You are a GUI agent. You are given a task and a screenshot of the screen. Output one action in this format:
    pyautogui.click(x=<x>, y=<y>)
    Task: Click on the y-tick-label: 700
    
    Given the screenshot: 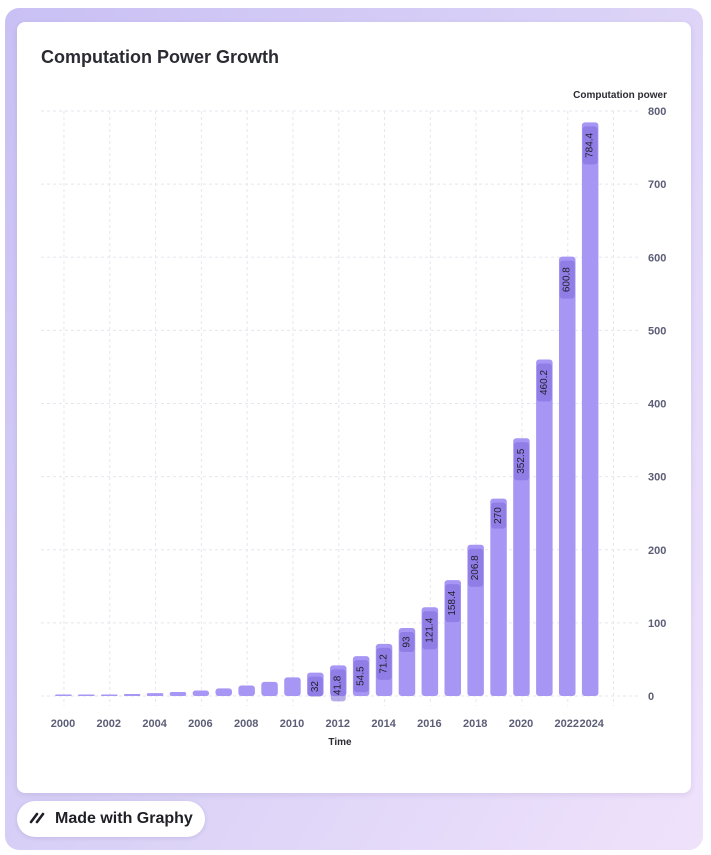 What is the action you would take?
    pyautogui.click(x=657, y=185)
    